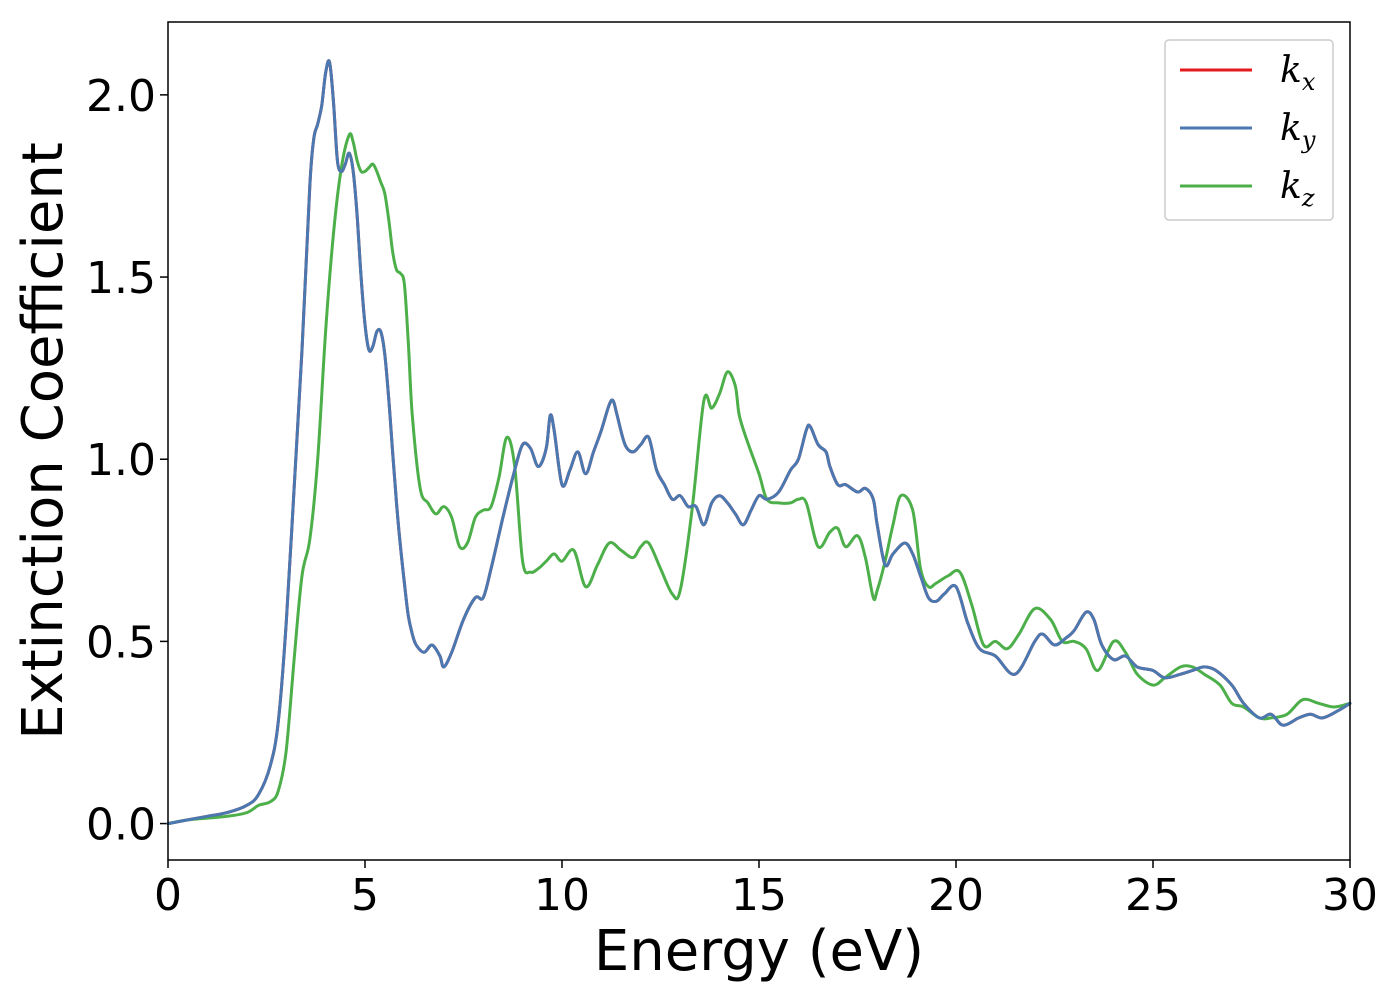 The image size is (1400, 1000). What do you see at coordinates (168, 895) in the screenshot?
I see `x-tick-label: 0` at bounding box center [168, 895].